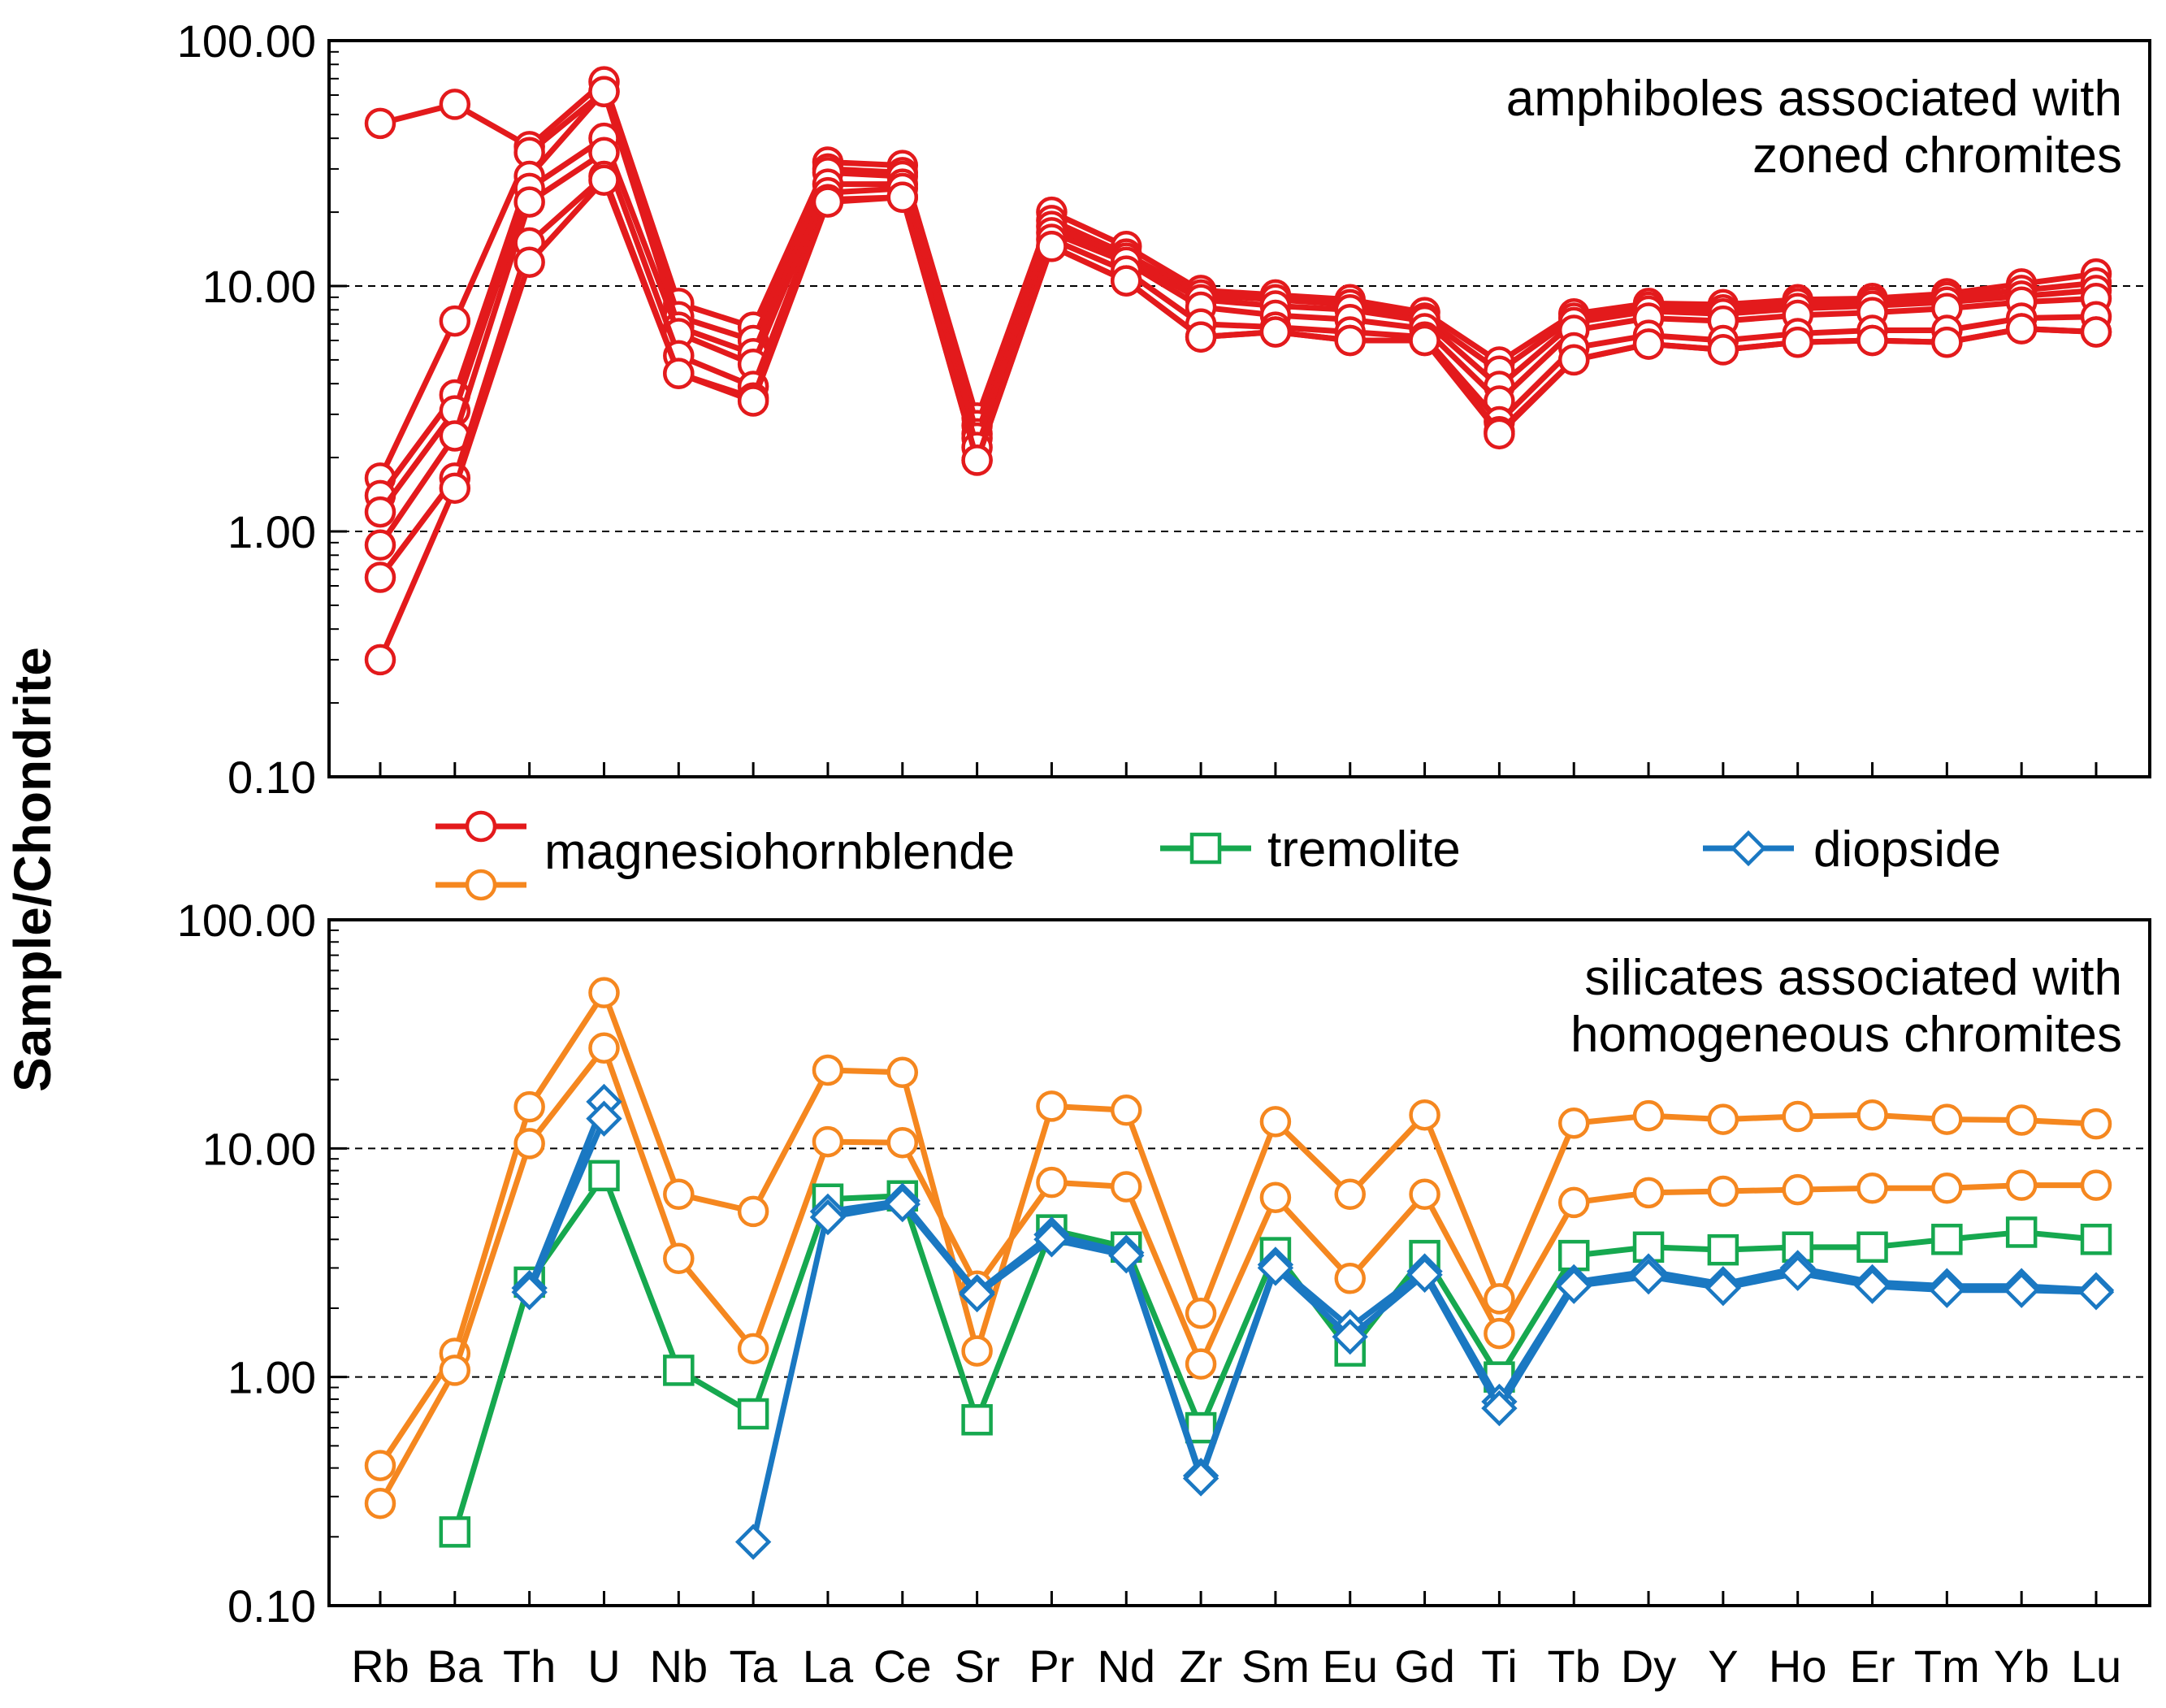  Describe the element at coordinates (1872, 1666) in the screenshot. I see `x-tick-label: Er` at that location.